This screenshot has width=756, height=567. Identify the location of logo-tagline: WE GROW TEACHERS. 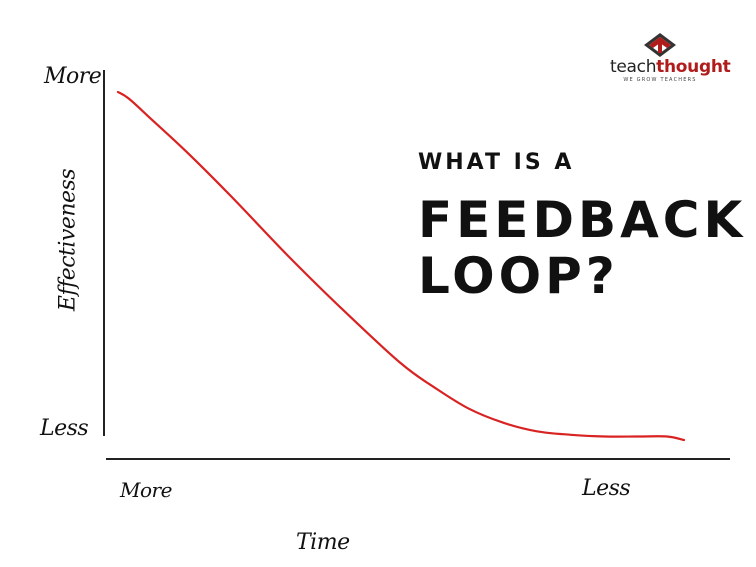
(660, 80).